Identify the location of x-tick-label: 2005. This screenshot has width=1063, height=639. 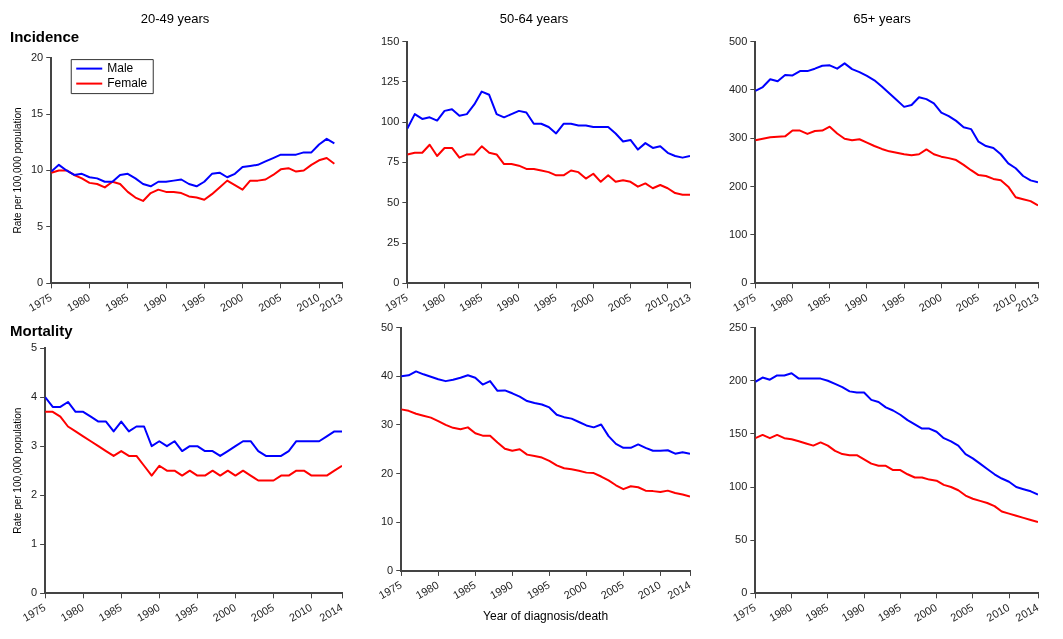
(612, 590).